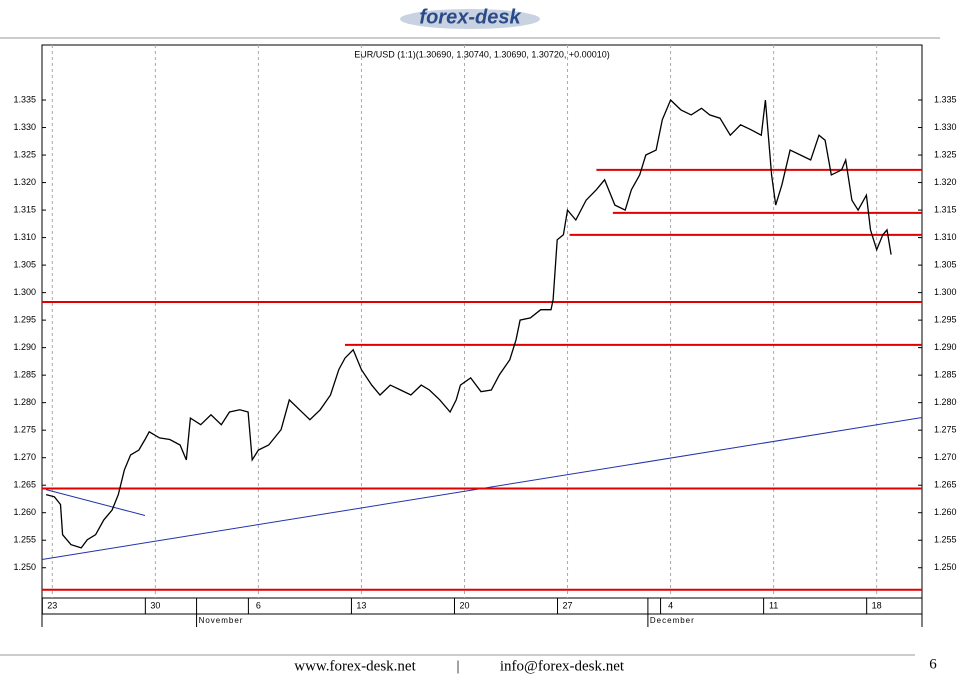 Image resolution: width=960 pixels, height=677 pixels. Describe the element at coordinates (24, 319) in the screenshot. I see `y-tick-label: 1.295` at that location.